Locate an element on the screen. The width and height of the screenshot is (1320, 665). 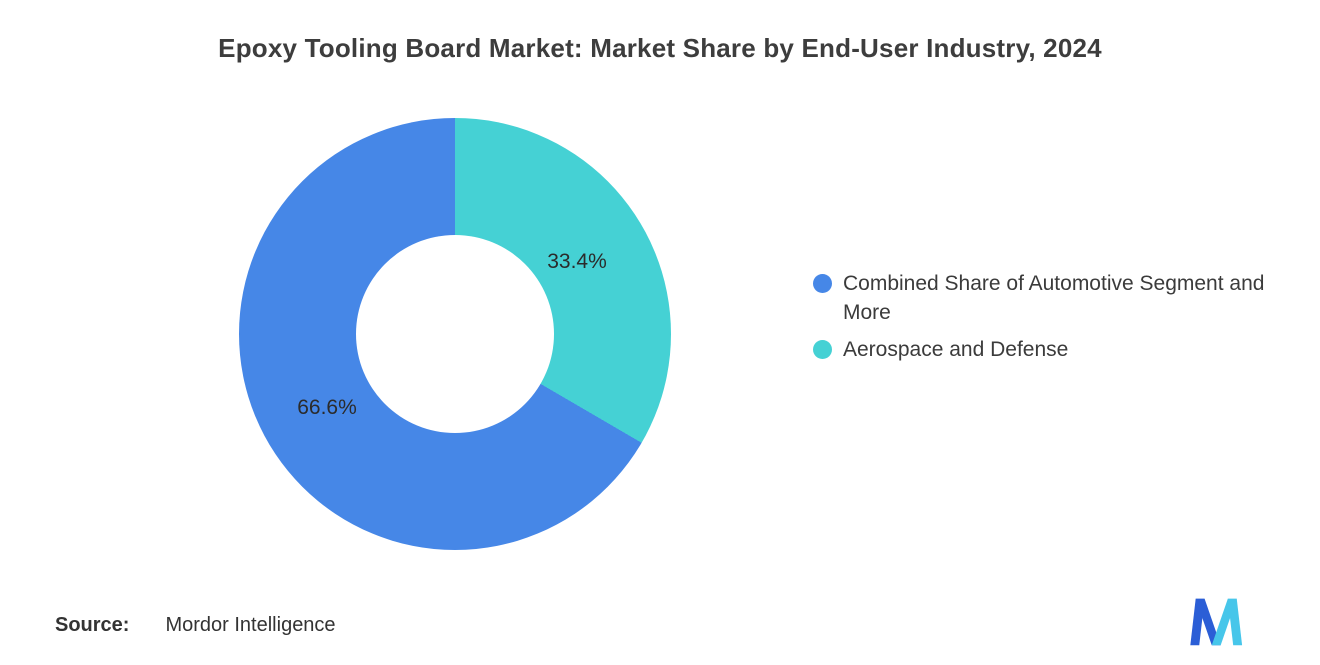
legend-item-aerospace: Aerospace and Defense is located at coordinates (1043, 349).